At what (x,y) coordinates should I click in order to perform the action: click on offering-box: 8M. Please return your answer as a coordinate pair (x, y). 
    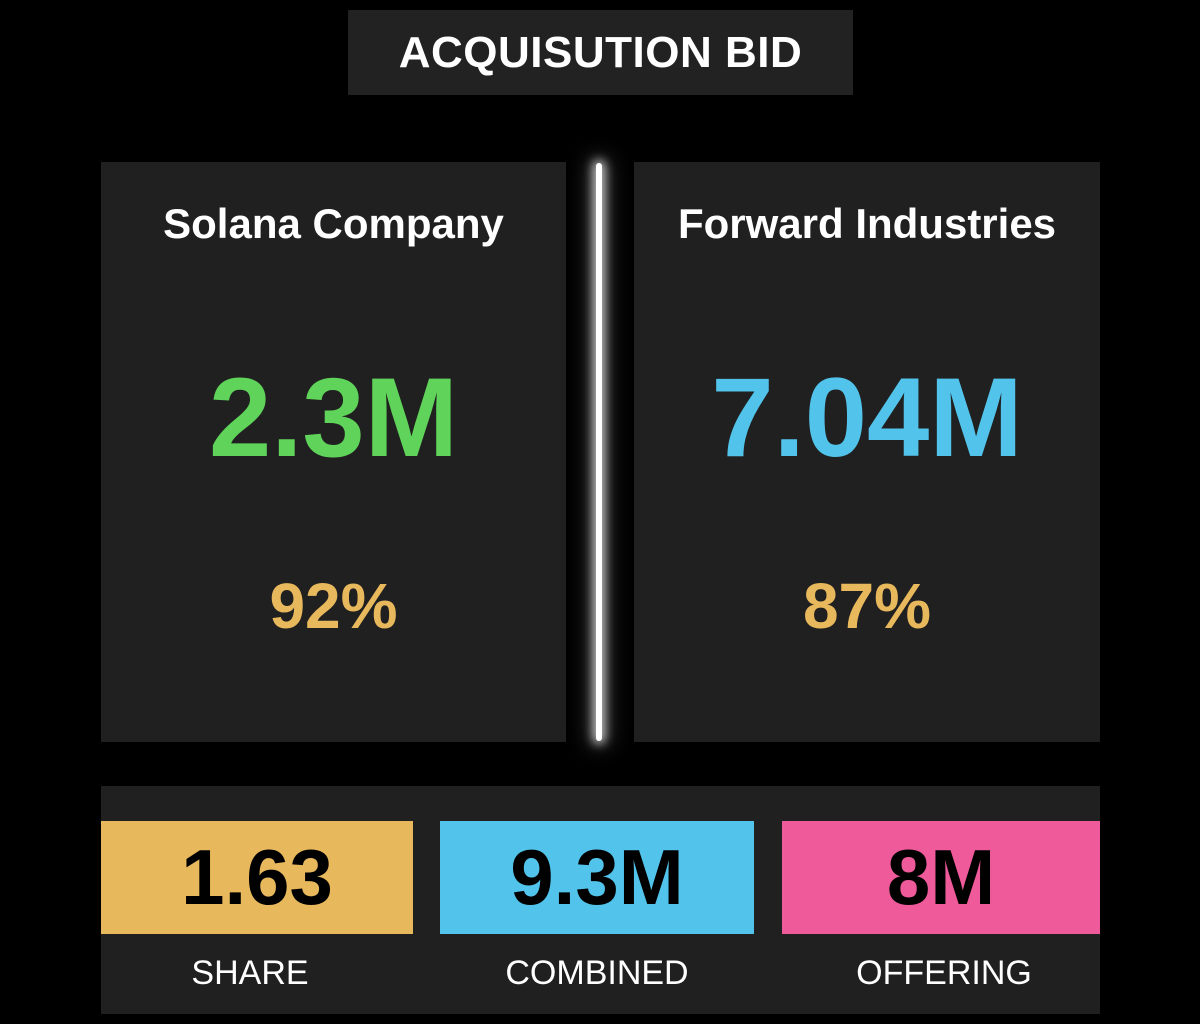
    Looking at the image, I should click on (941, 877).